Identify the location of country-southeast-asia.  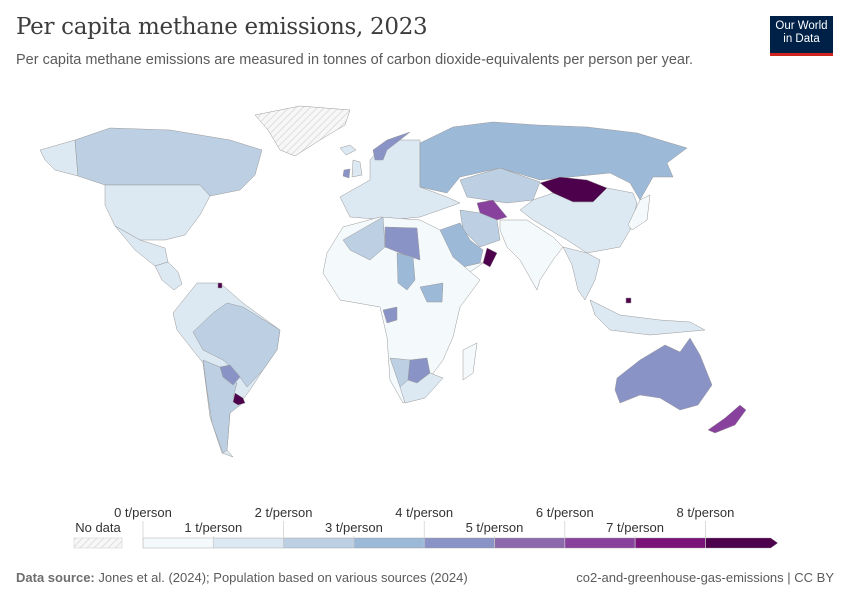
(581, 273).